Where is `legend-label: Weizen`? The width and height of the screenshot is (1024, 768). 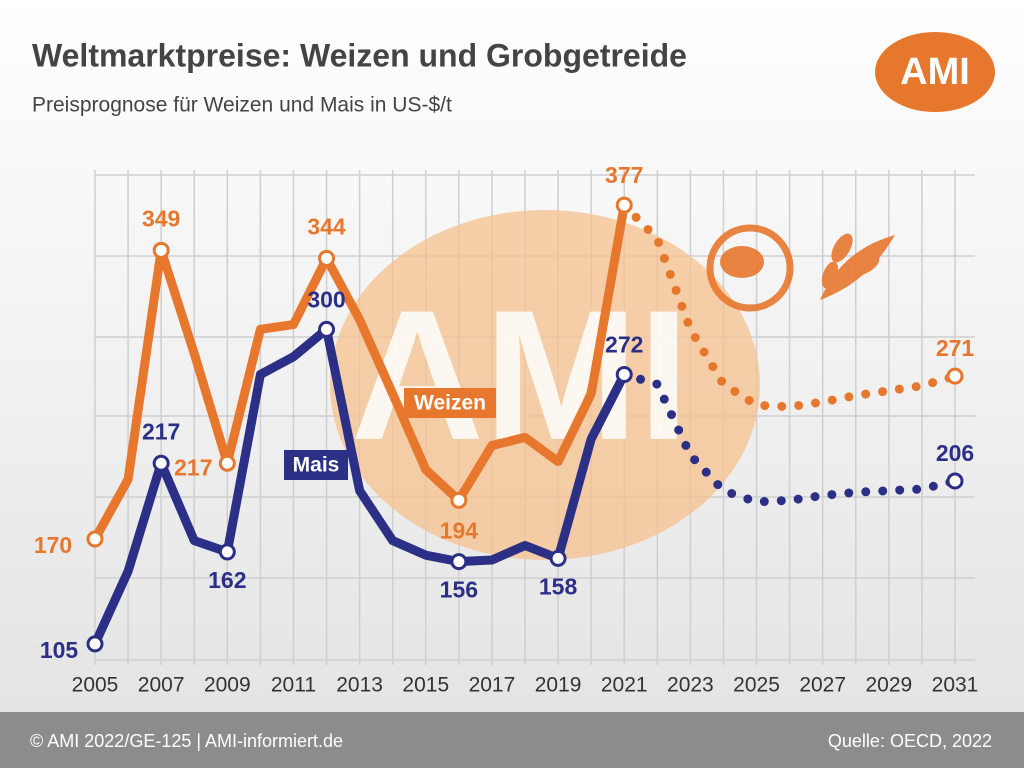 legend-label: Weizen is located at coordinates (450, 403).